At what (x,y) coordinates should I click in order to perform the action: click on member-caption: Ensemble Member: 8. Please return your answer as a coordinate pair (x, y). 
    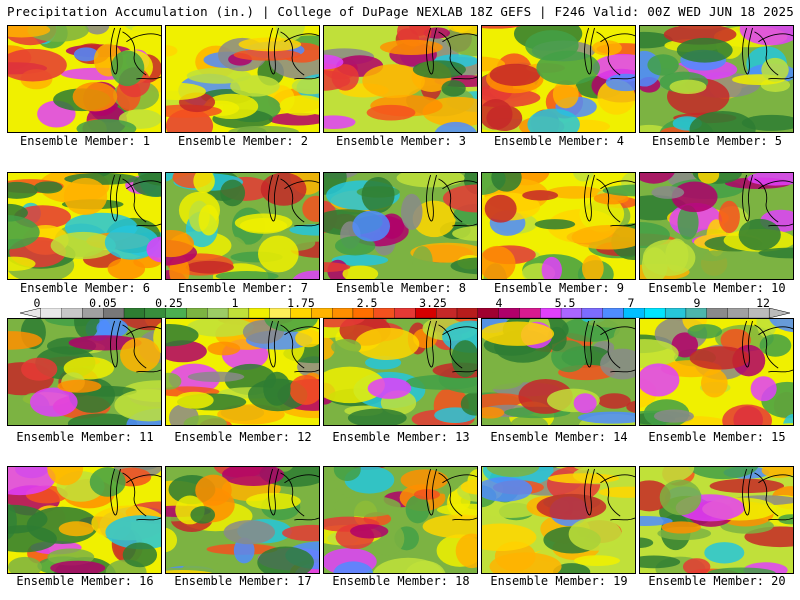
    Looking at the image, I should click on (401, 288).